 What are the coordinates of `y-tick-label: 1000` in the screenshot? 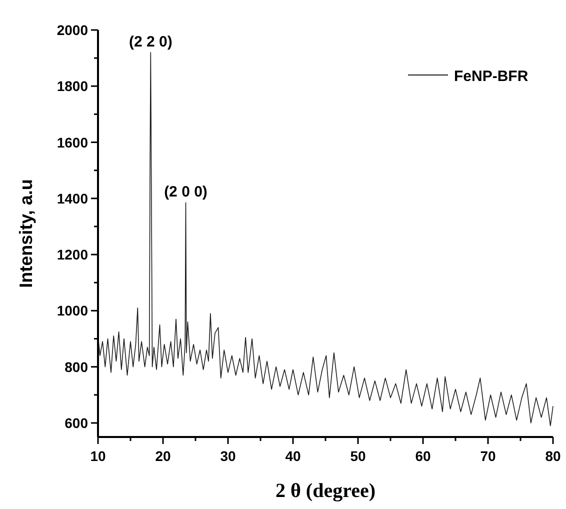 It's located at (72, 310).